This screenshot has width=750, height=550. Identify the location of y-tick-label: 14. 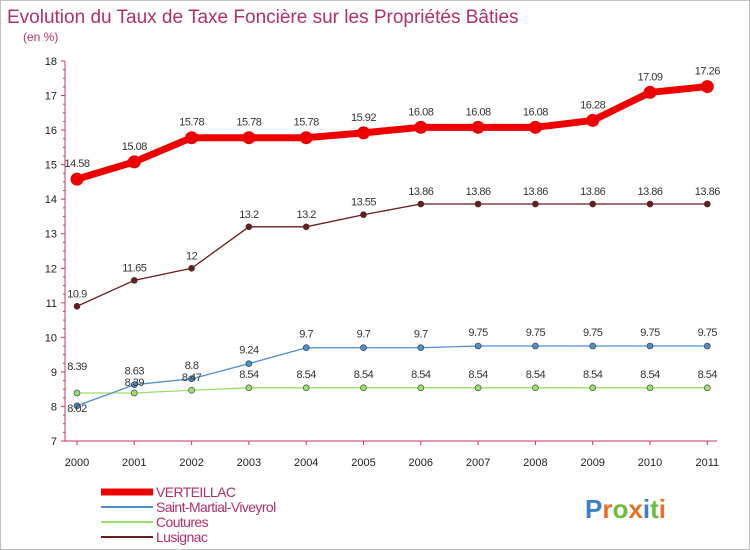
(51, 200).